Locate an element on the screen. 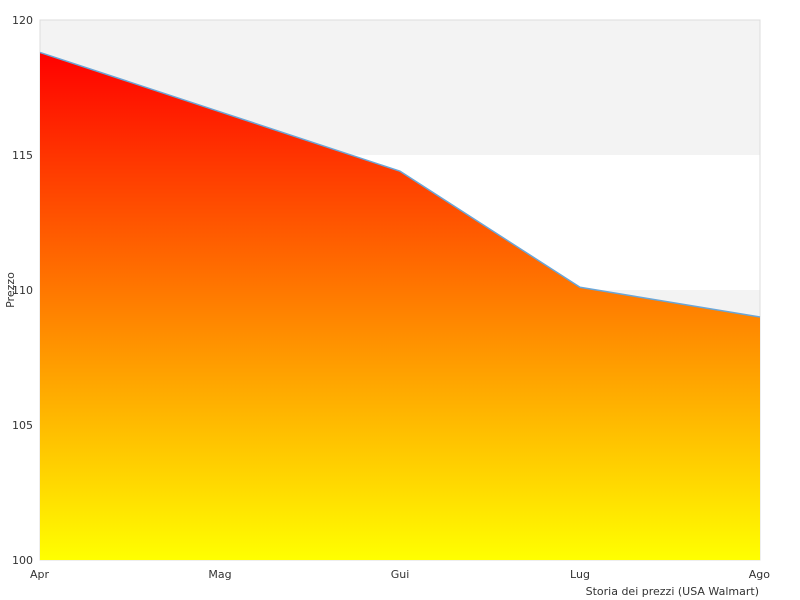  y-axis-ticks: 100 105 110 115 120 is located at coordinates (22, 290).